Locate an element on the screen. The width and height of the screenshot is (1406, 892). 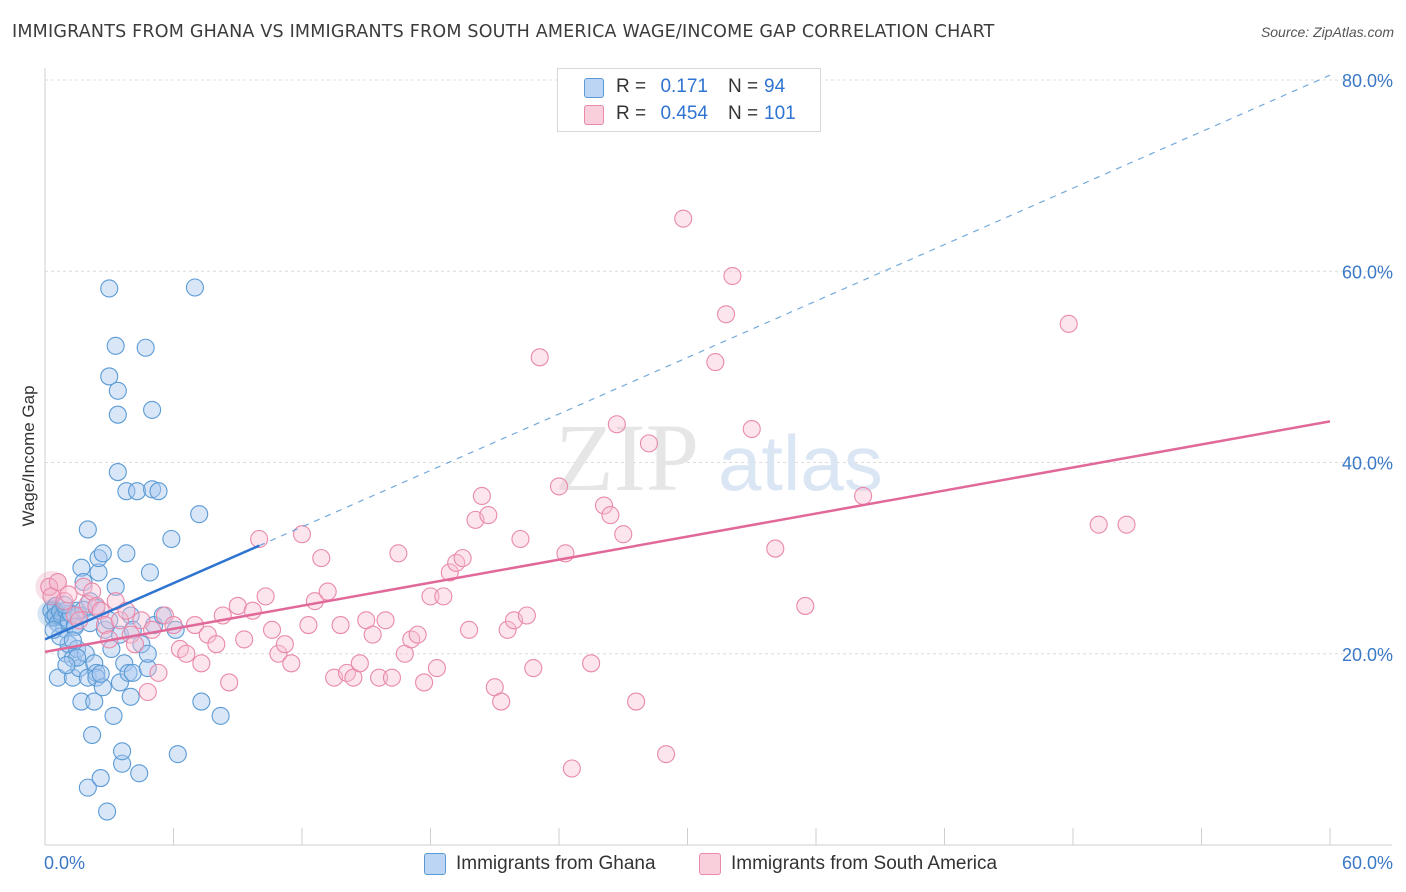
legend-r-value: 0.171 is located at coordinates (684, 86).